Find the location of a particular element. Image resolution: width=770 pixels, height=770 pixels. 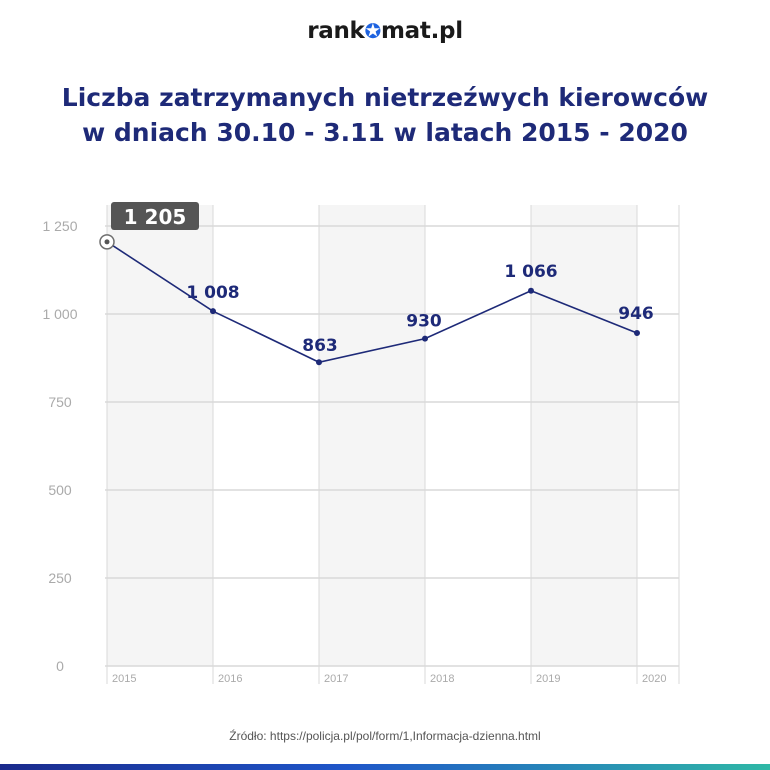

logo-text-suffix: mat.pl is located at coordinates (422, 31).